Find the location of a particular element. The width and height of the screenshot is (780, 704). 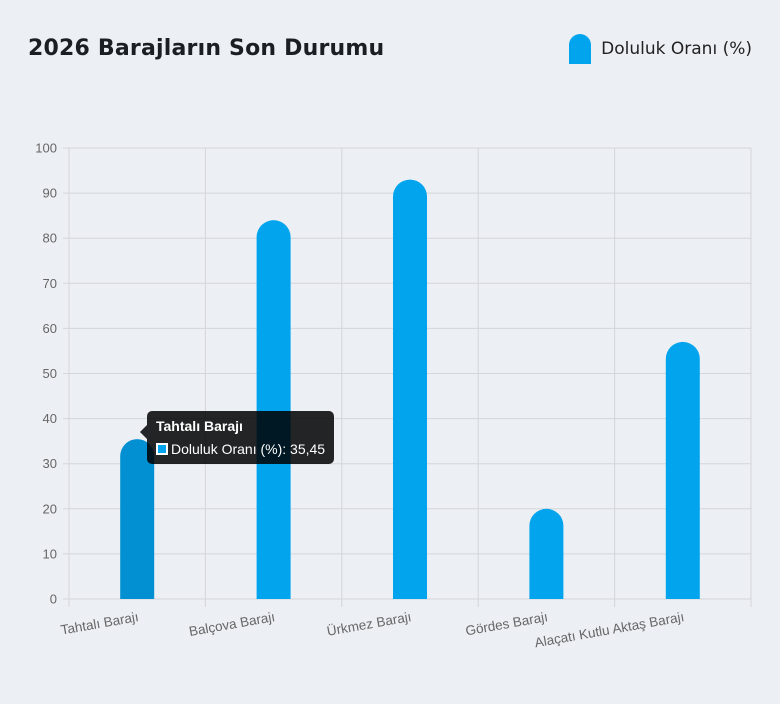

y-tick-label: 100 is located at coordinates (46, 148).